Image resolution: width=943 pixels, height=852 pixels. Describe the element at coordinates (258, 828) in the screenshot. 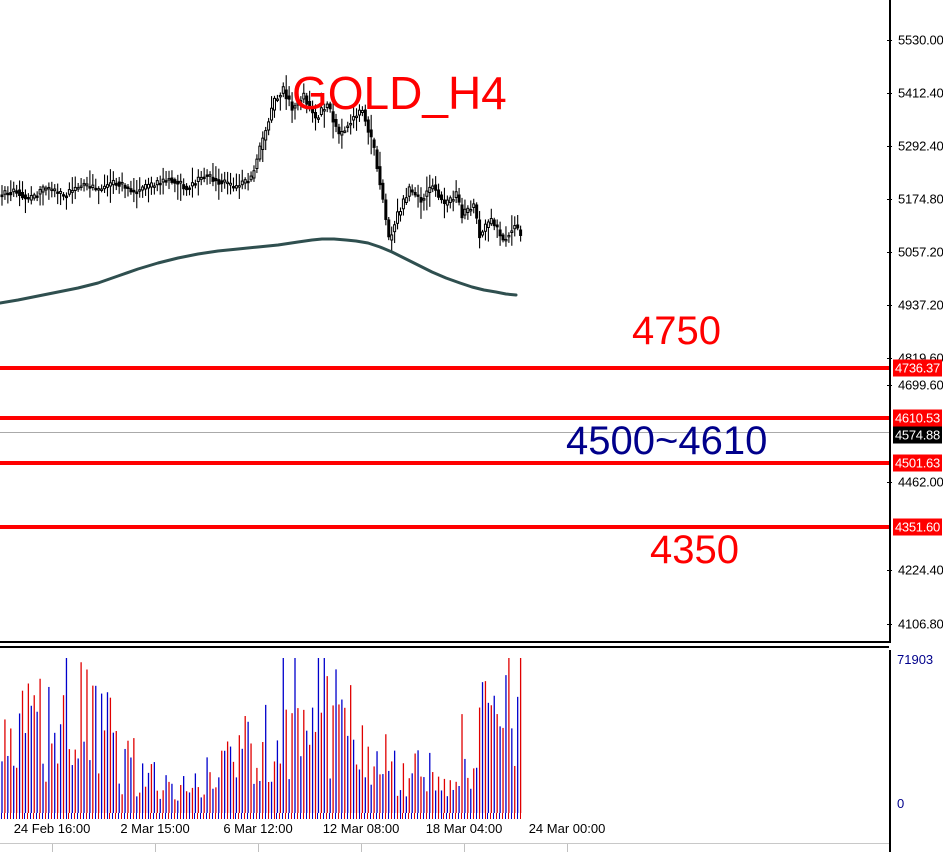

I see `time-tick-label: 6 Mar 12:00` at that location.